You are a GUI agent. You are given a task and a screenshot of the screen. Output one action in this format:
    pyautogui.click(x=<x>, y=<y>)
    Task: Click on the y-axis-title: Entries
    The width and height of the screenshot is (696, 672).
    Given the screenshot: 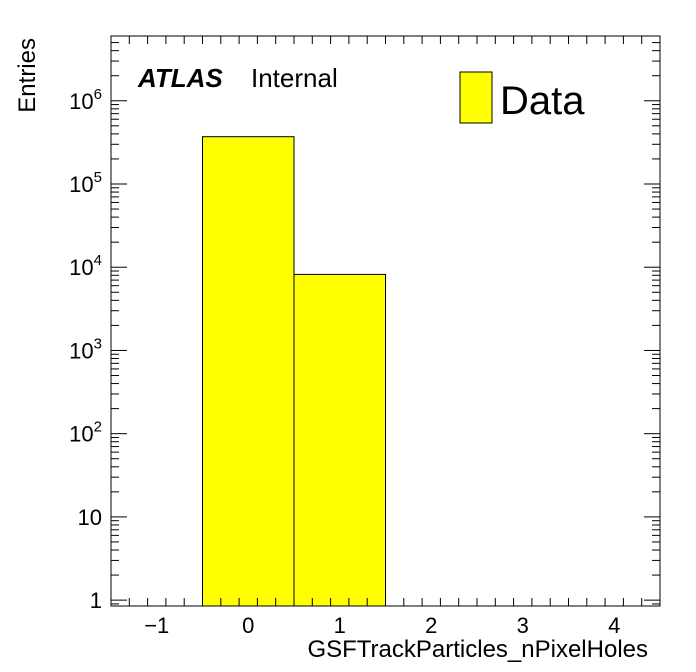 What is the action you would take?
    pyautogui.click(x=27, y=75)
    